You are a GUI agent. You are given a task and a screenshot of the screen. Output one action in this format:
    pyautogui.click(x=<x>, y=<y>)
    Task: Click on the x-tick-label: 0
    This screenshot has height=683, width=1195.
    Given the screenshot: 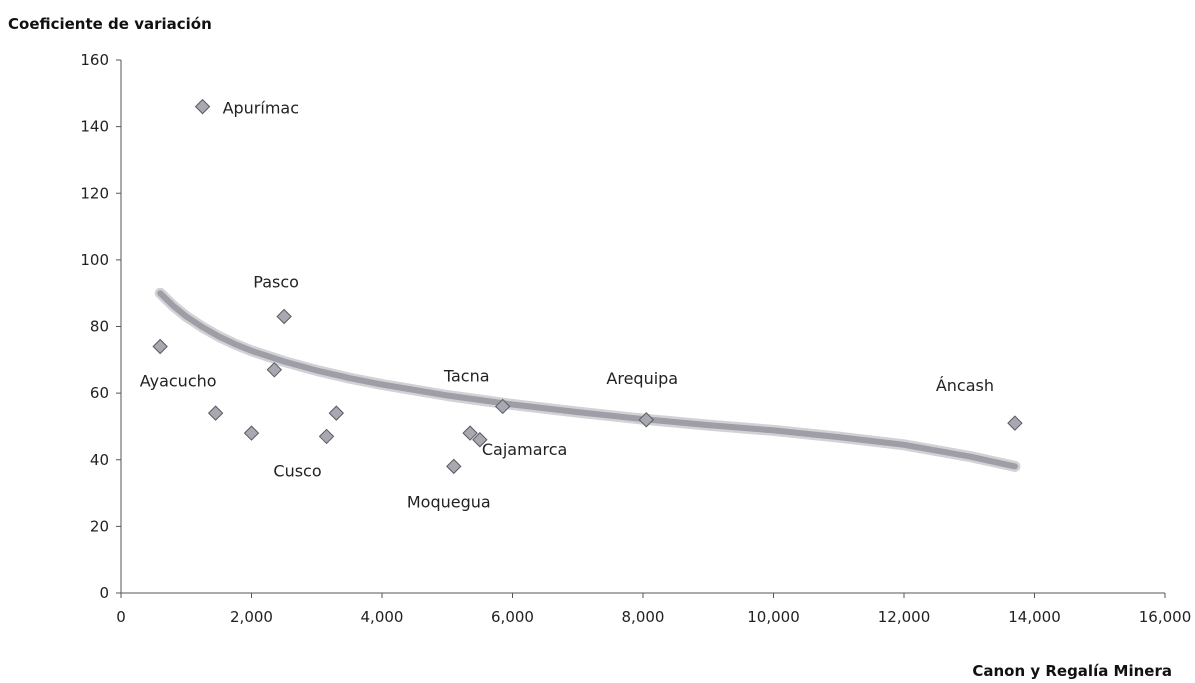 What is the action you would take?
    pyautogui.click(x=121, y=617)
    